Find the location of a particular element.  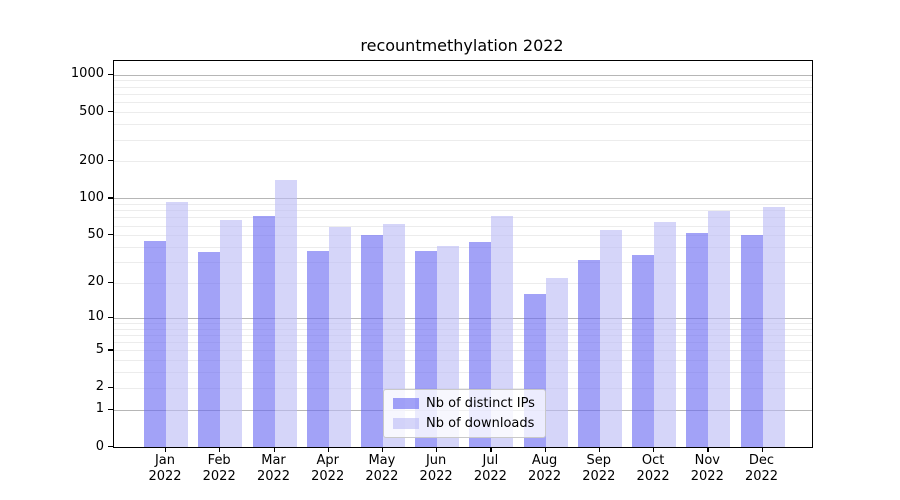

legend-item-downloads: Nb of downloads is located at coordinates (469, 423).